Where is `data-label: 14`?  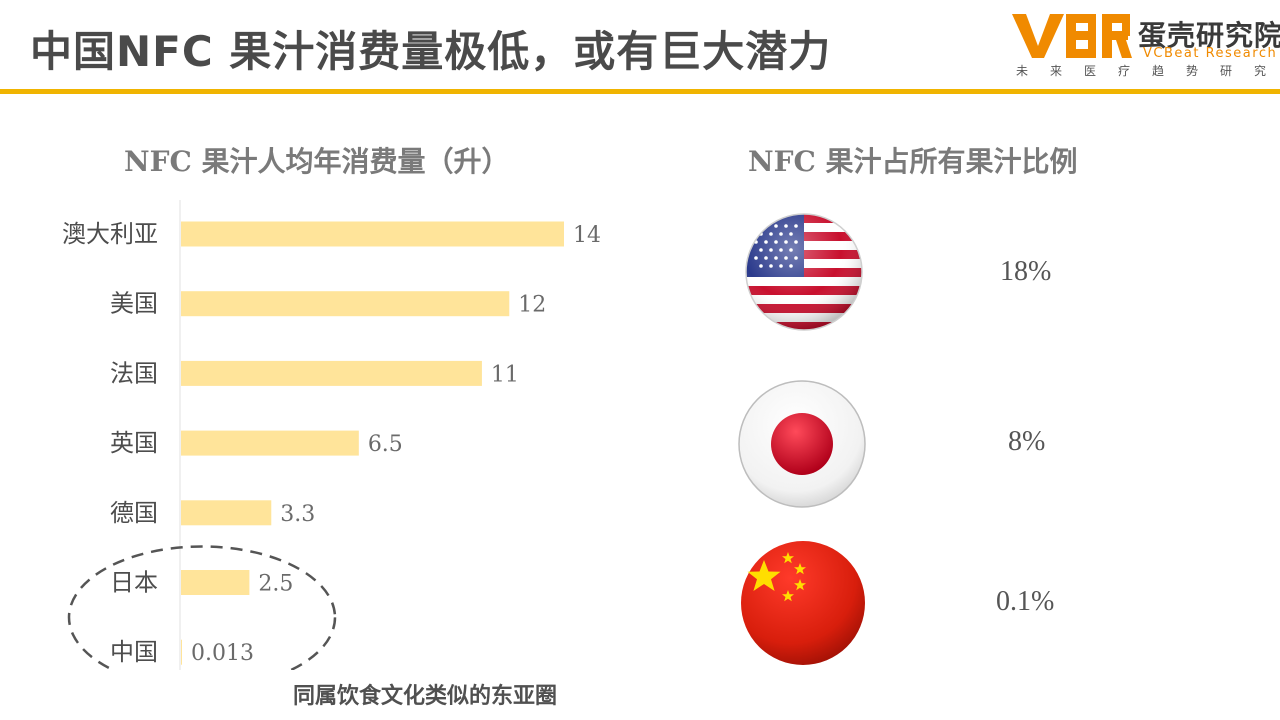 data-label: 14 is located at coordinates (587, 235).